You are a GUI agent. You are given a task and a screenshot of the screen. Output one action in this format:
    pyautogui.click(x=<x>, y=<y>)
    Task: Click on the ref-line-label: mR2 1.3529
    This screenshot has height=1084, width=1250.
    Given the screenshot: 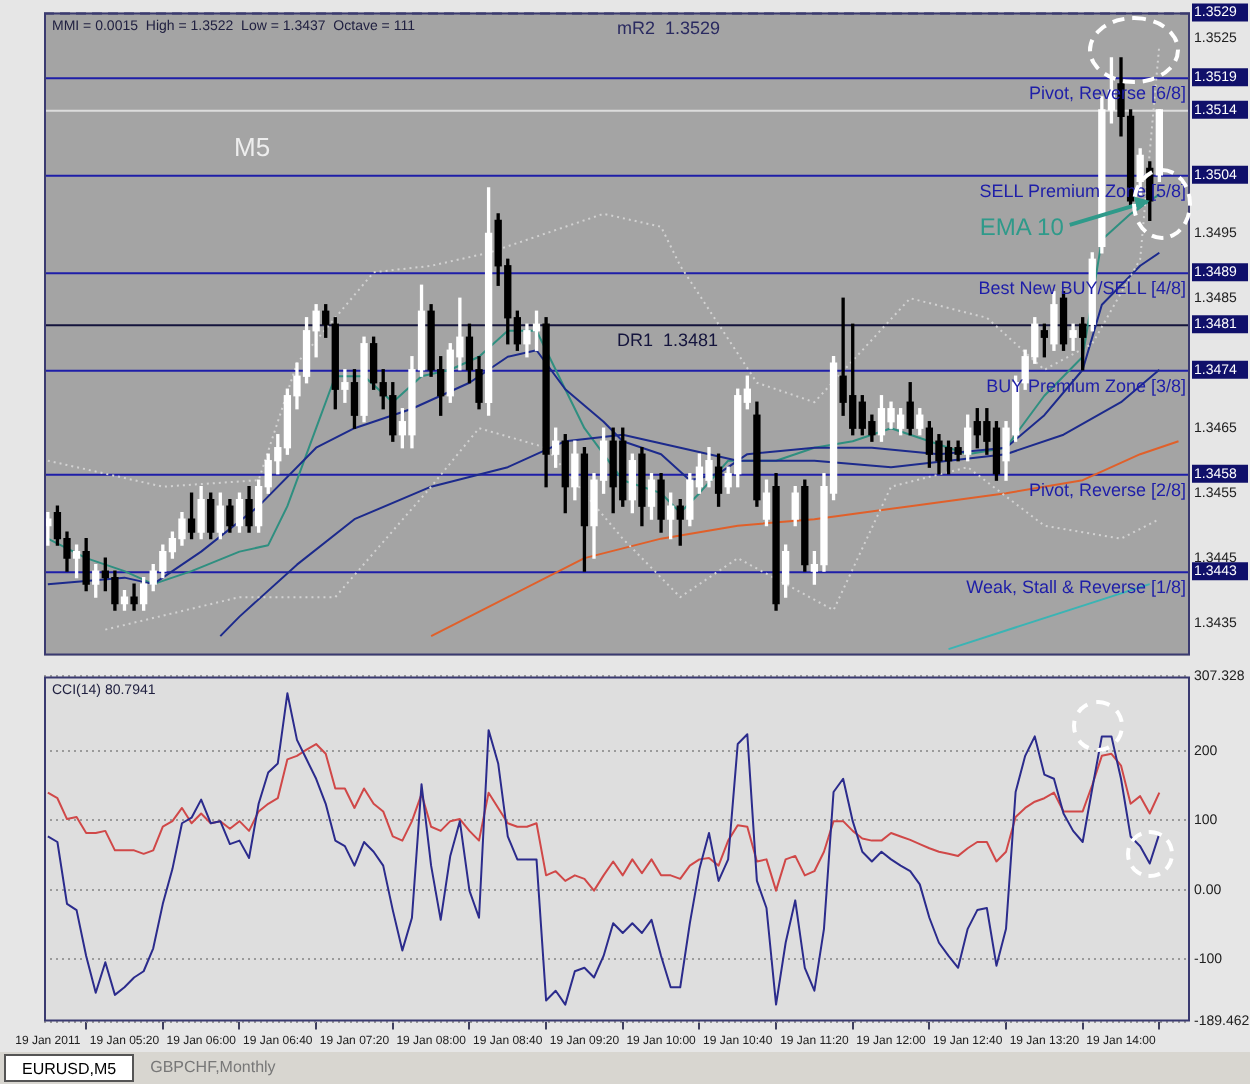 What is the action you would take?
    pyautogui.click(x=669, y=28)
    